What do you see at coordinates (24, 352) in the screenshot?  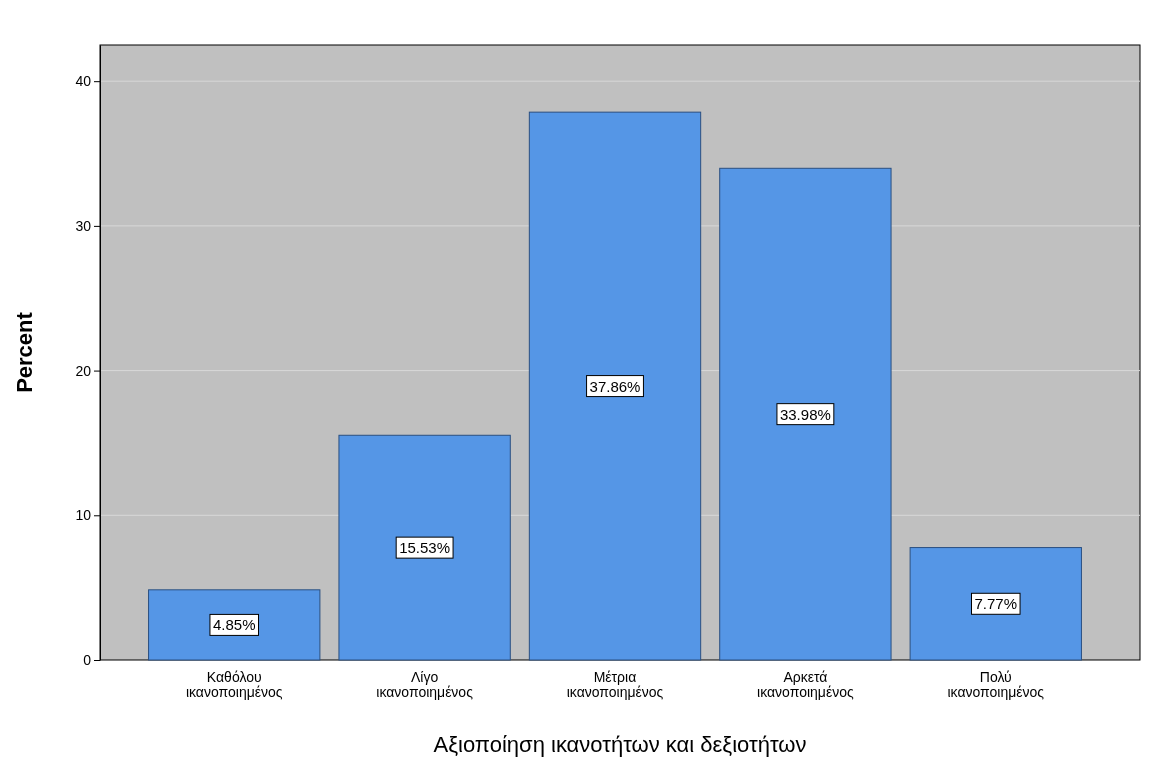 I see `y-axis-title: Percent` at bounding box center [24, 352].